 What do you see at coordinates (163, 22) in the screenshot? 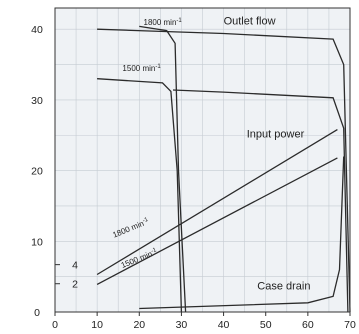
I see `chart-annotation: 1800 min-1` at bounding box center [163, 22].